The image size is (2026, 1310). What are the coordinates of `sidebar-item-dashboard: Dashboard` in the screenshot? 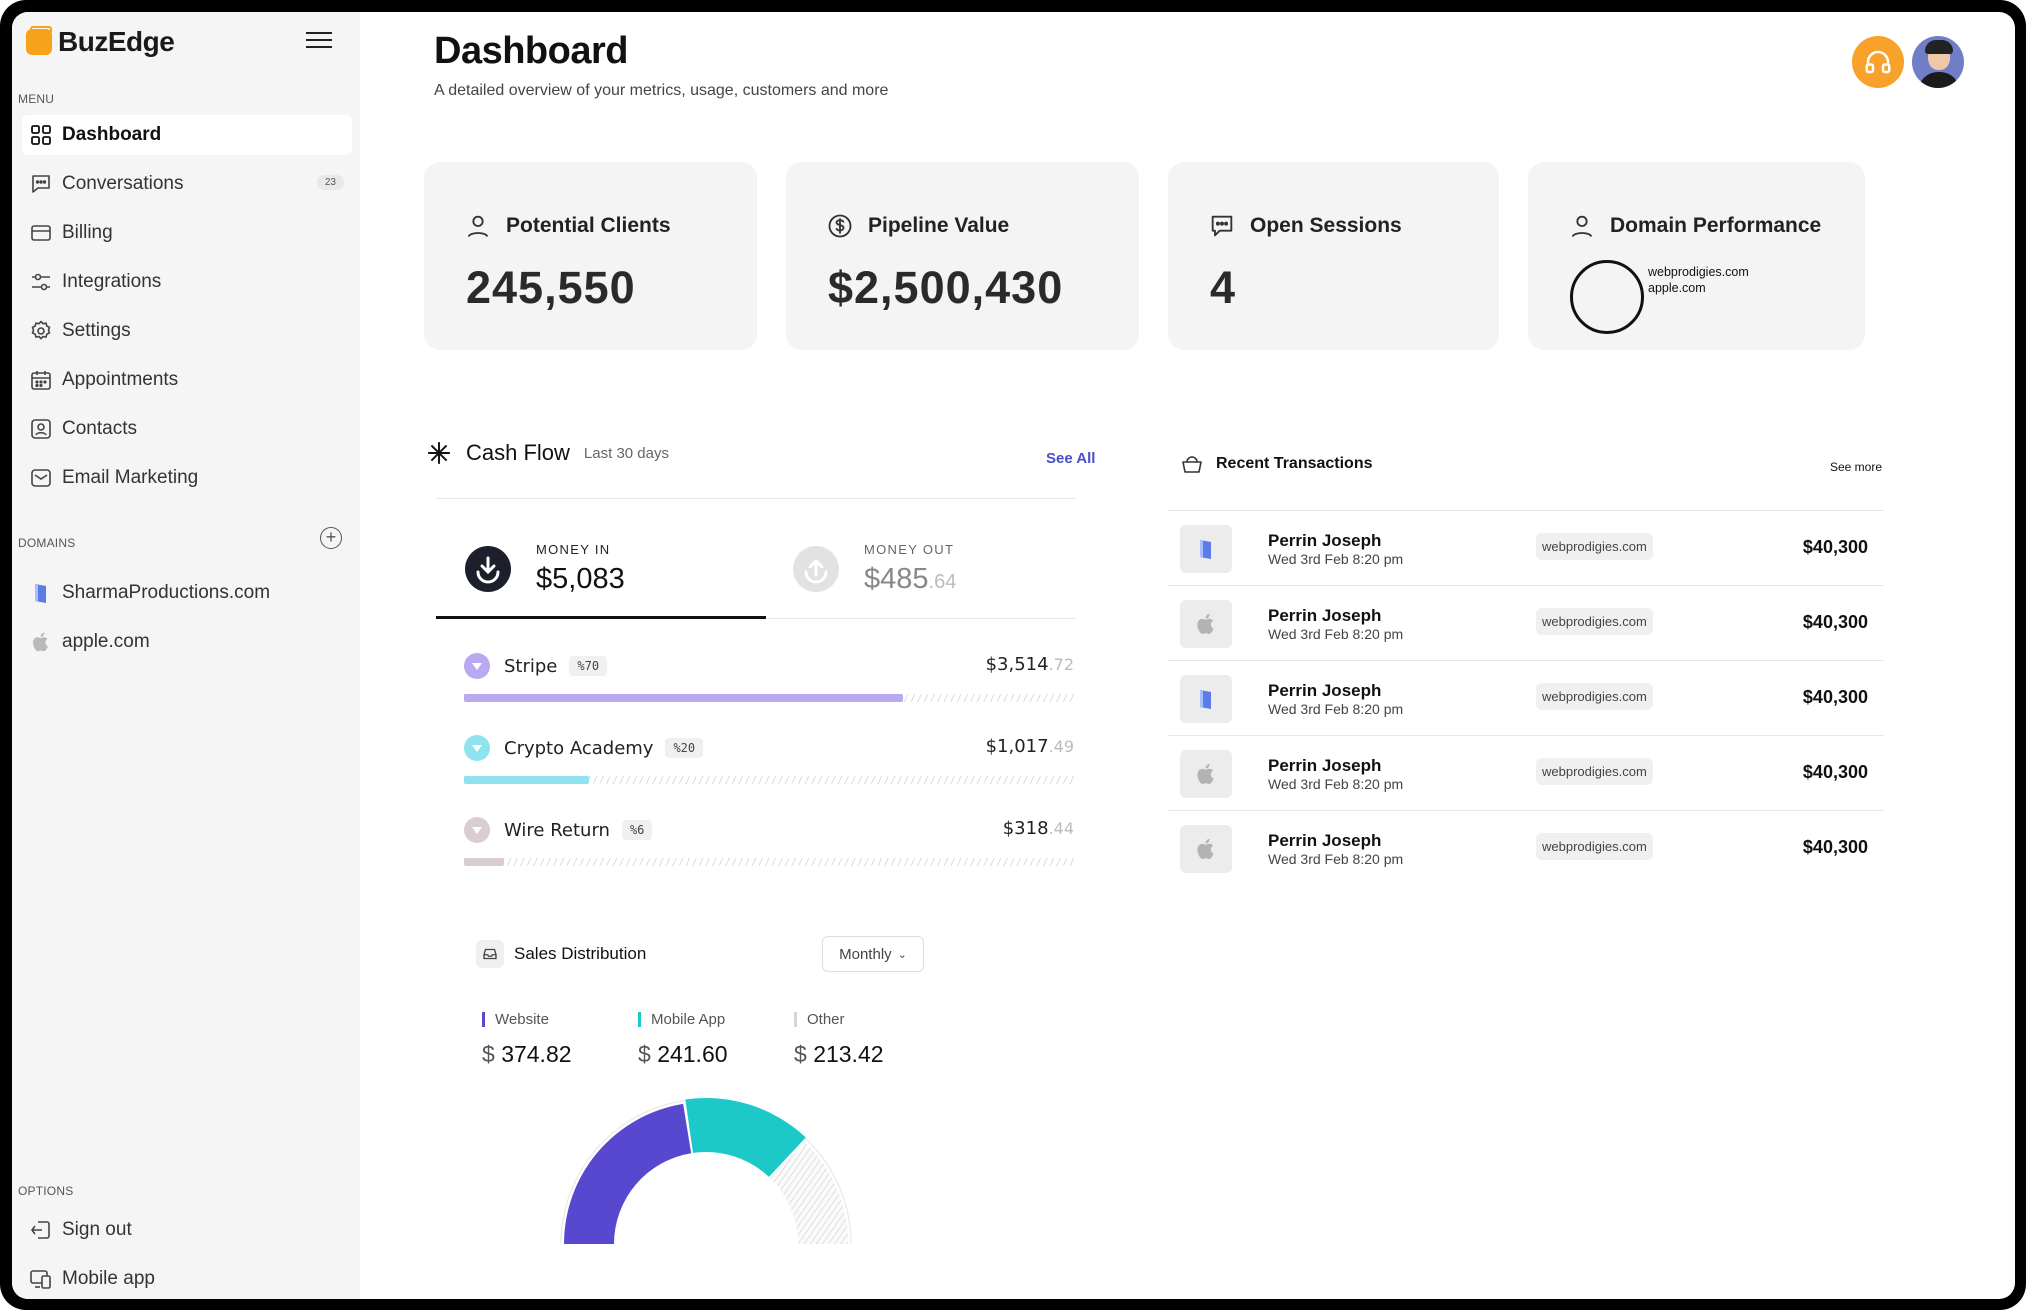 It's located at (187, 135).